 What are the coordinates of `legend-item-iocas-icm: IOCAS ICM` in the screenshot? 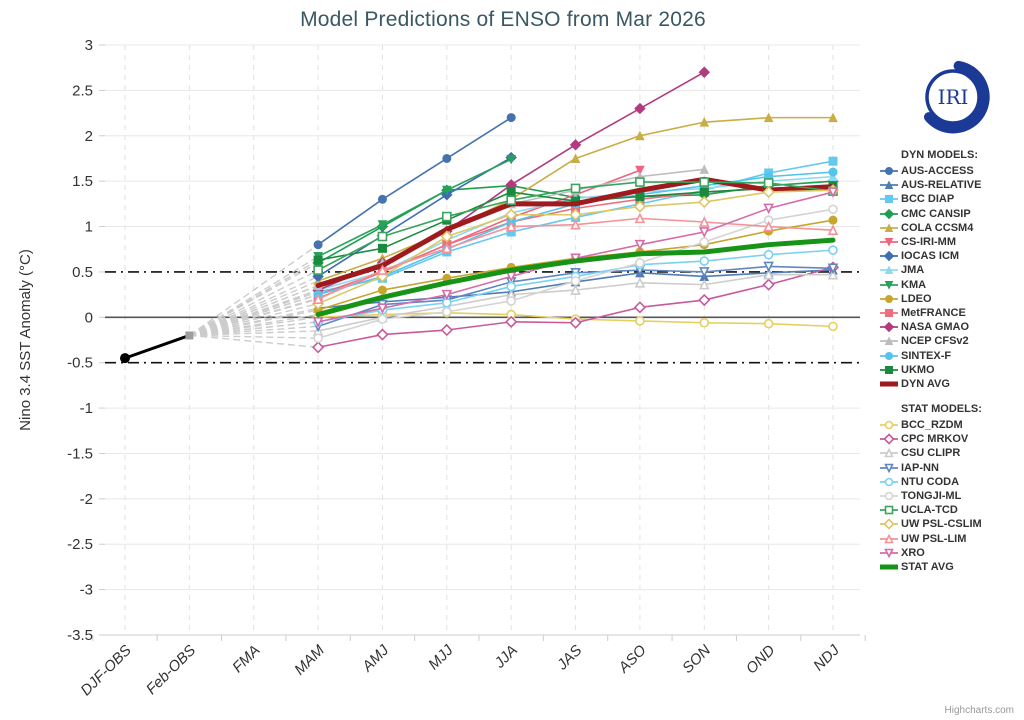 It's located at (952, 256).